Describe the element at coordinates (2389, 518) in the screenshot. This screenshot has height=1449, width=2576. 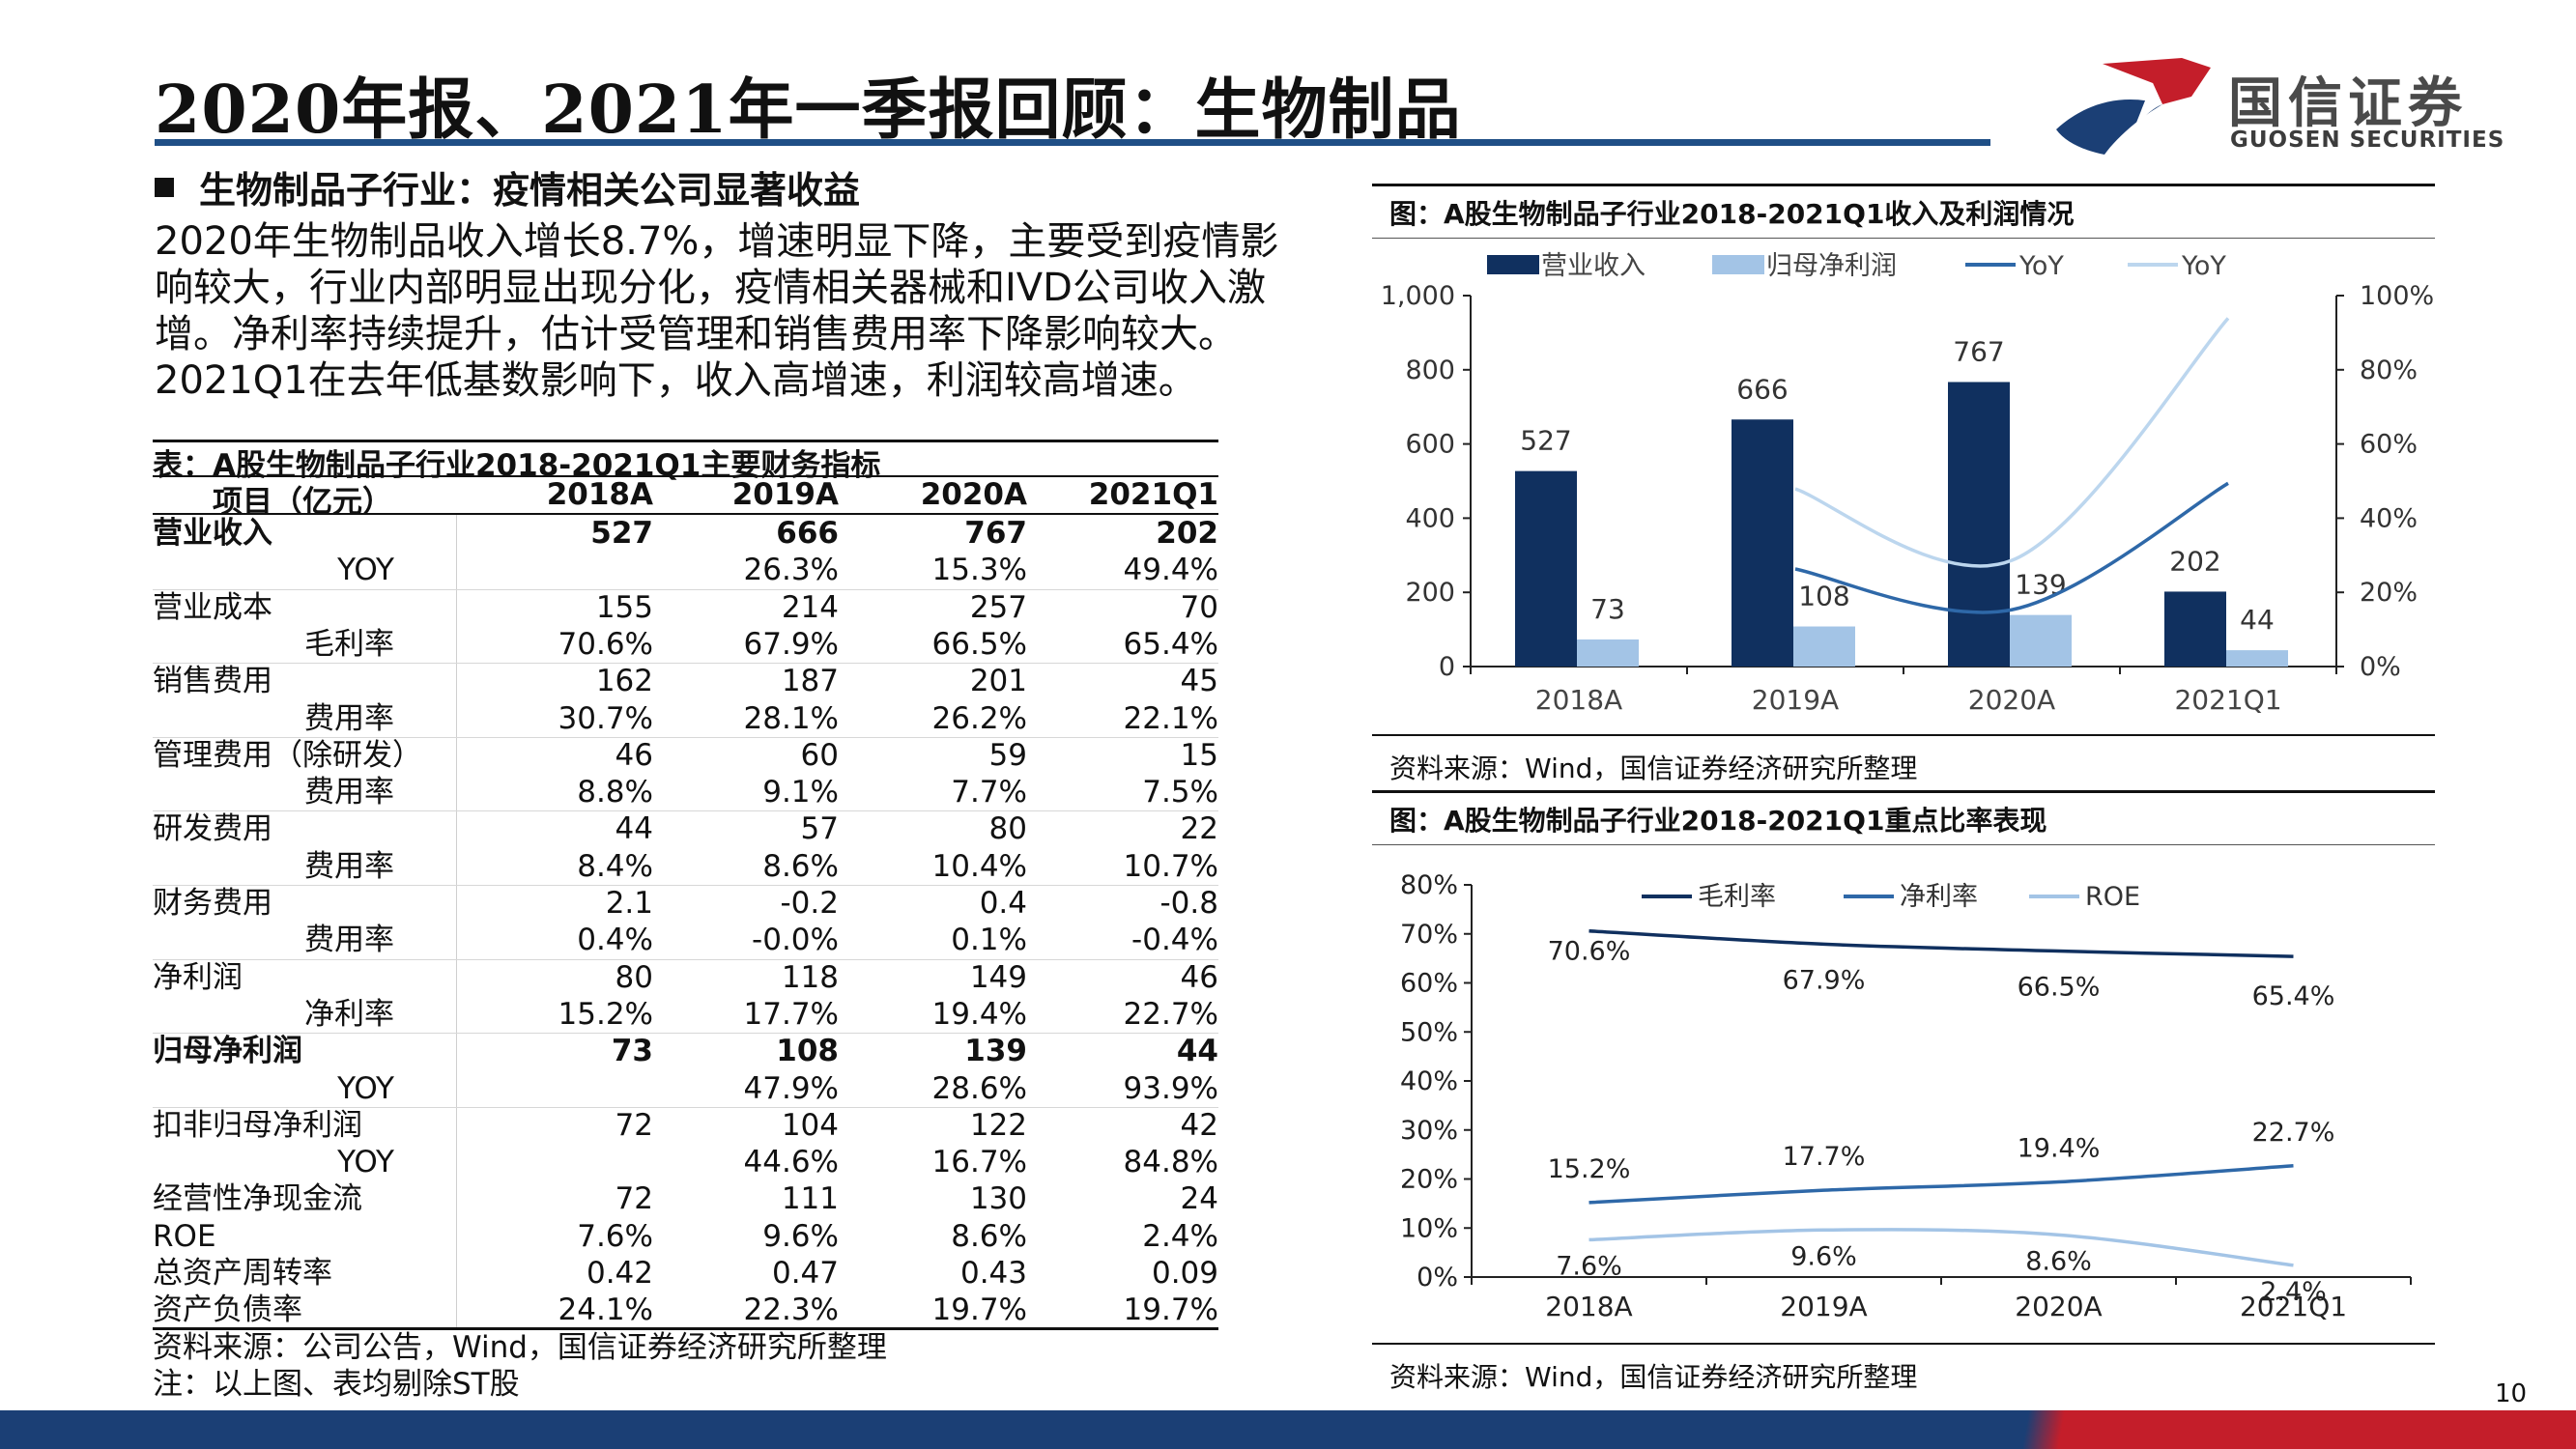
I see `right-tick-label: 40%` at that location.